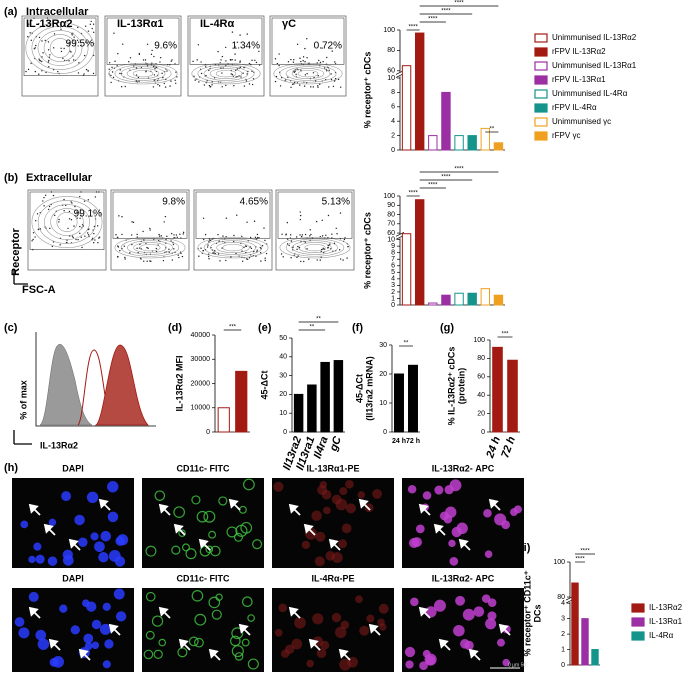 This screenshot has height=686, width=685. Describe the element at coordinates (203, 578) in the screenshot. I see `image-label: CD11c- FITC` at that location.